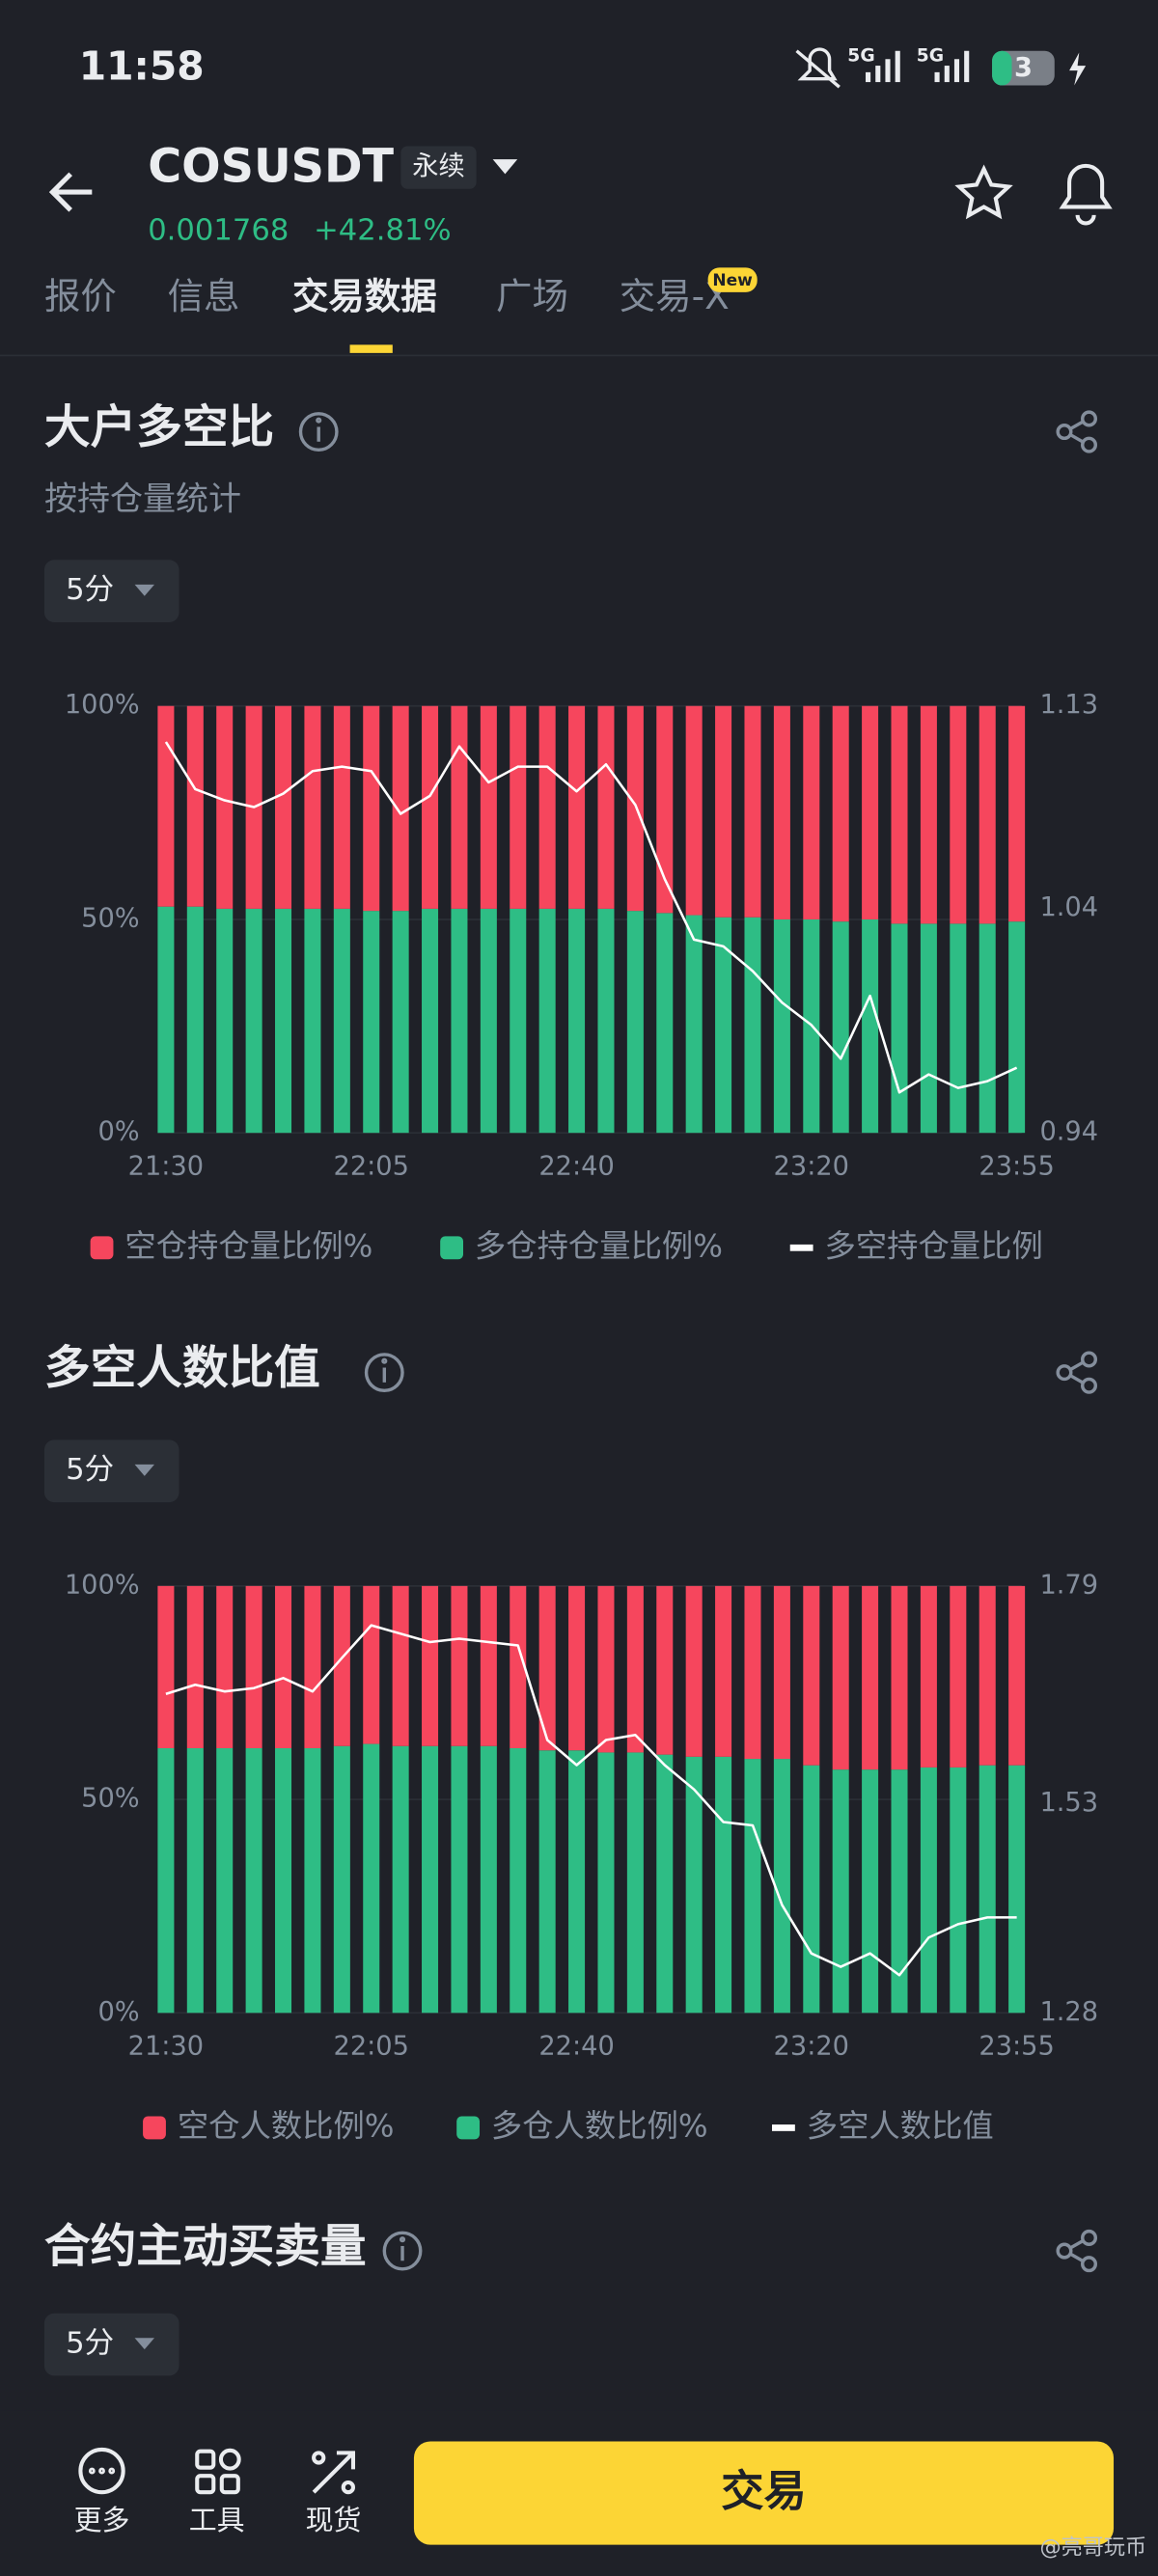 This screenshot has width=1158, height=2576. Describe the element at coordinates (334, 2520) in the screenshot. I see `bottom-button-label: 现货` at that location.